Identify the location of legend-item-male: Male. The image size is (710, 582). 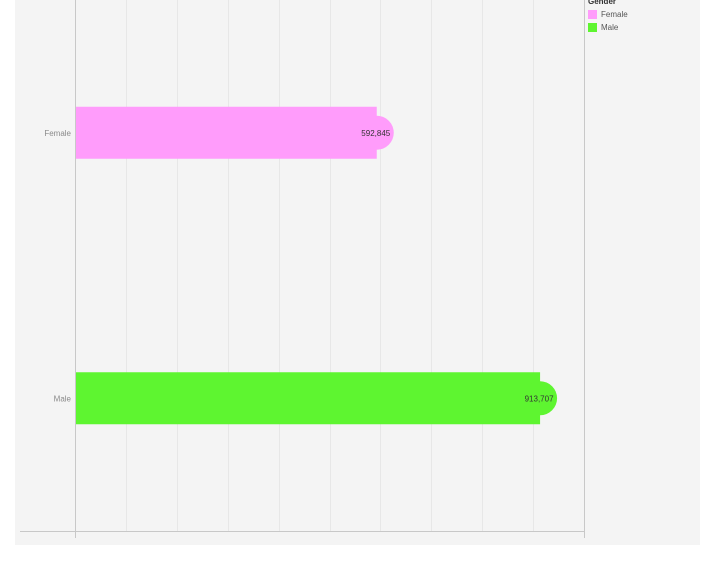
(608, 27).